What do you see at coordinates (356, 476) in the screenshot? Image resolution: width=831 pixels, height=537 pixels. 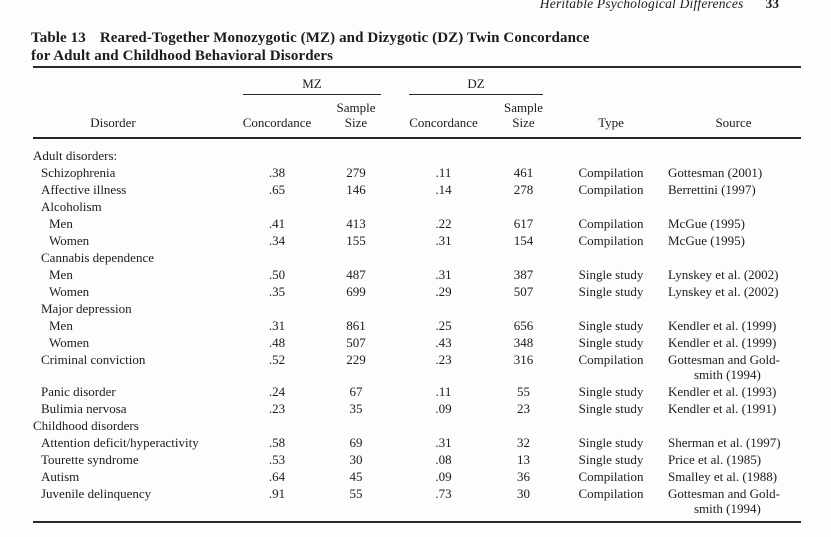 I see `mz-sample-size-cell: 45` at bounding box center [356, 476].